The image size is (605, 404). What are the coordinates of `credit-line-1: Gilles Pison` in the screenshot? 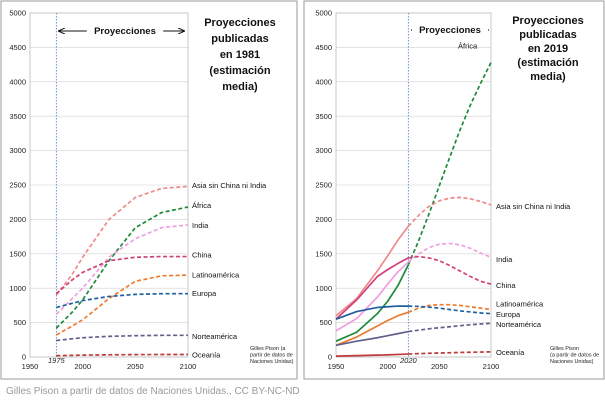 It's located at (564, 349).